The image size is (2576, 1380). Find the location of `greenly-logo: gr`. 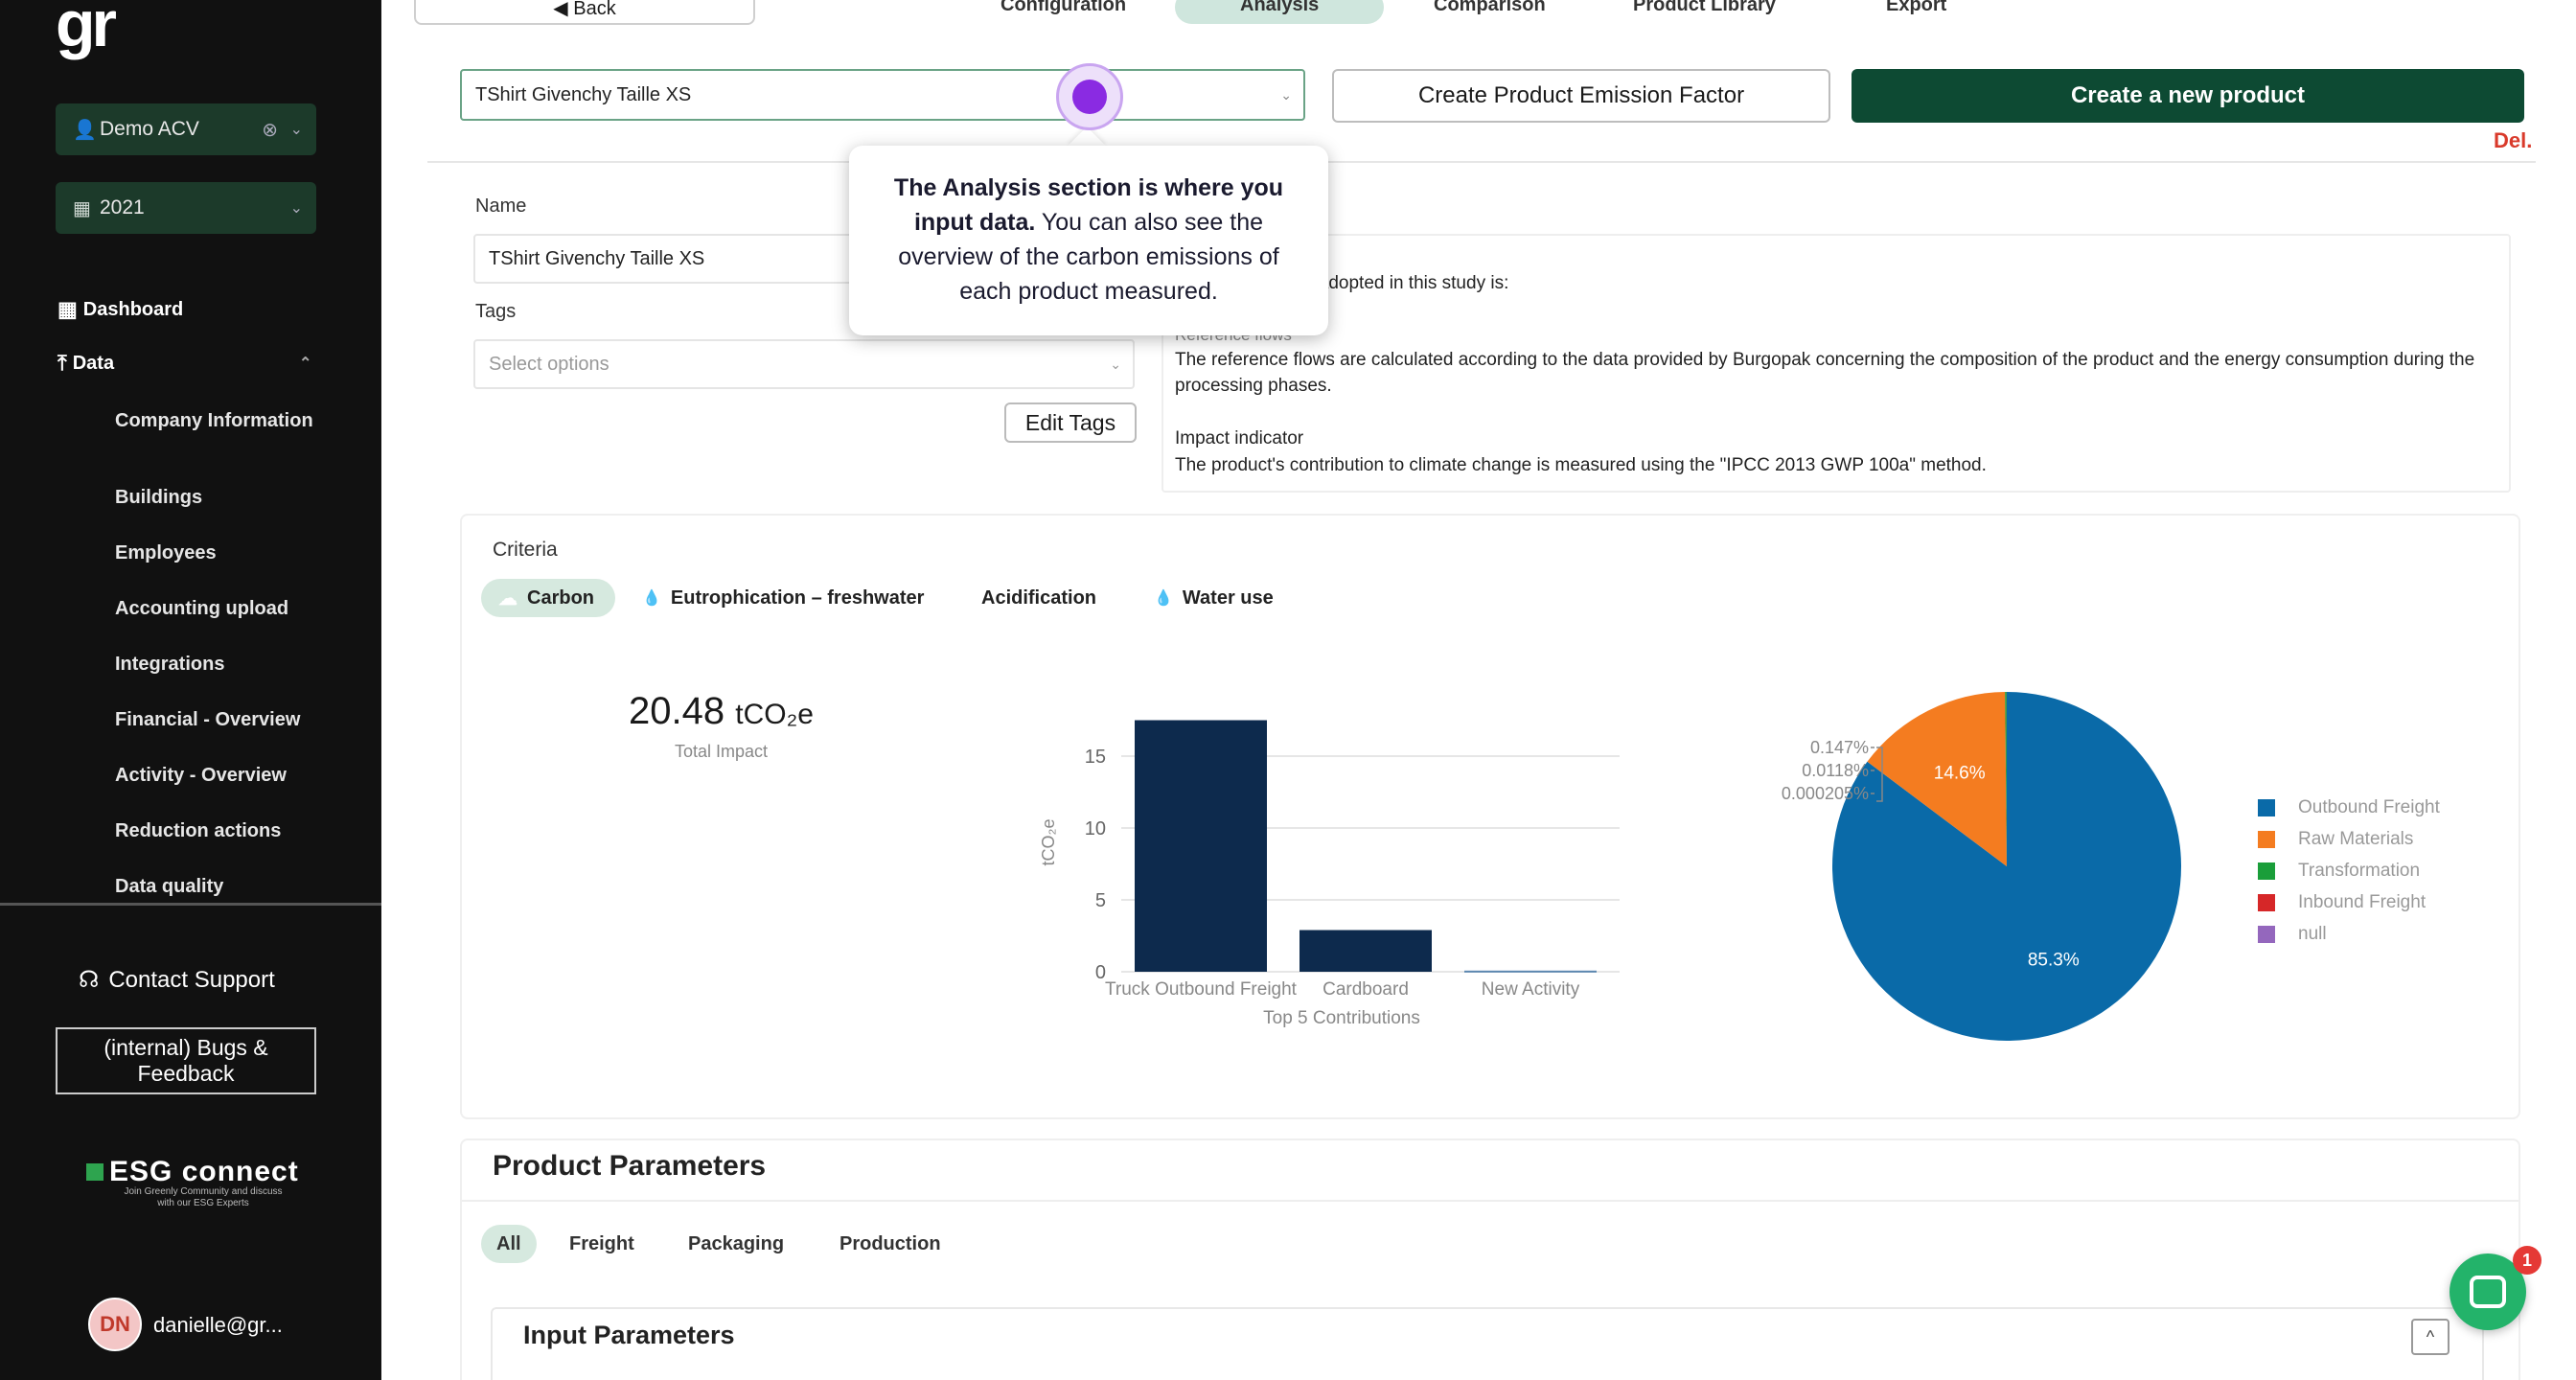

greenly-logo: gr is located at coordinates (86, 30).